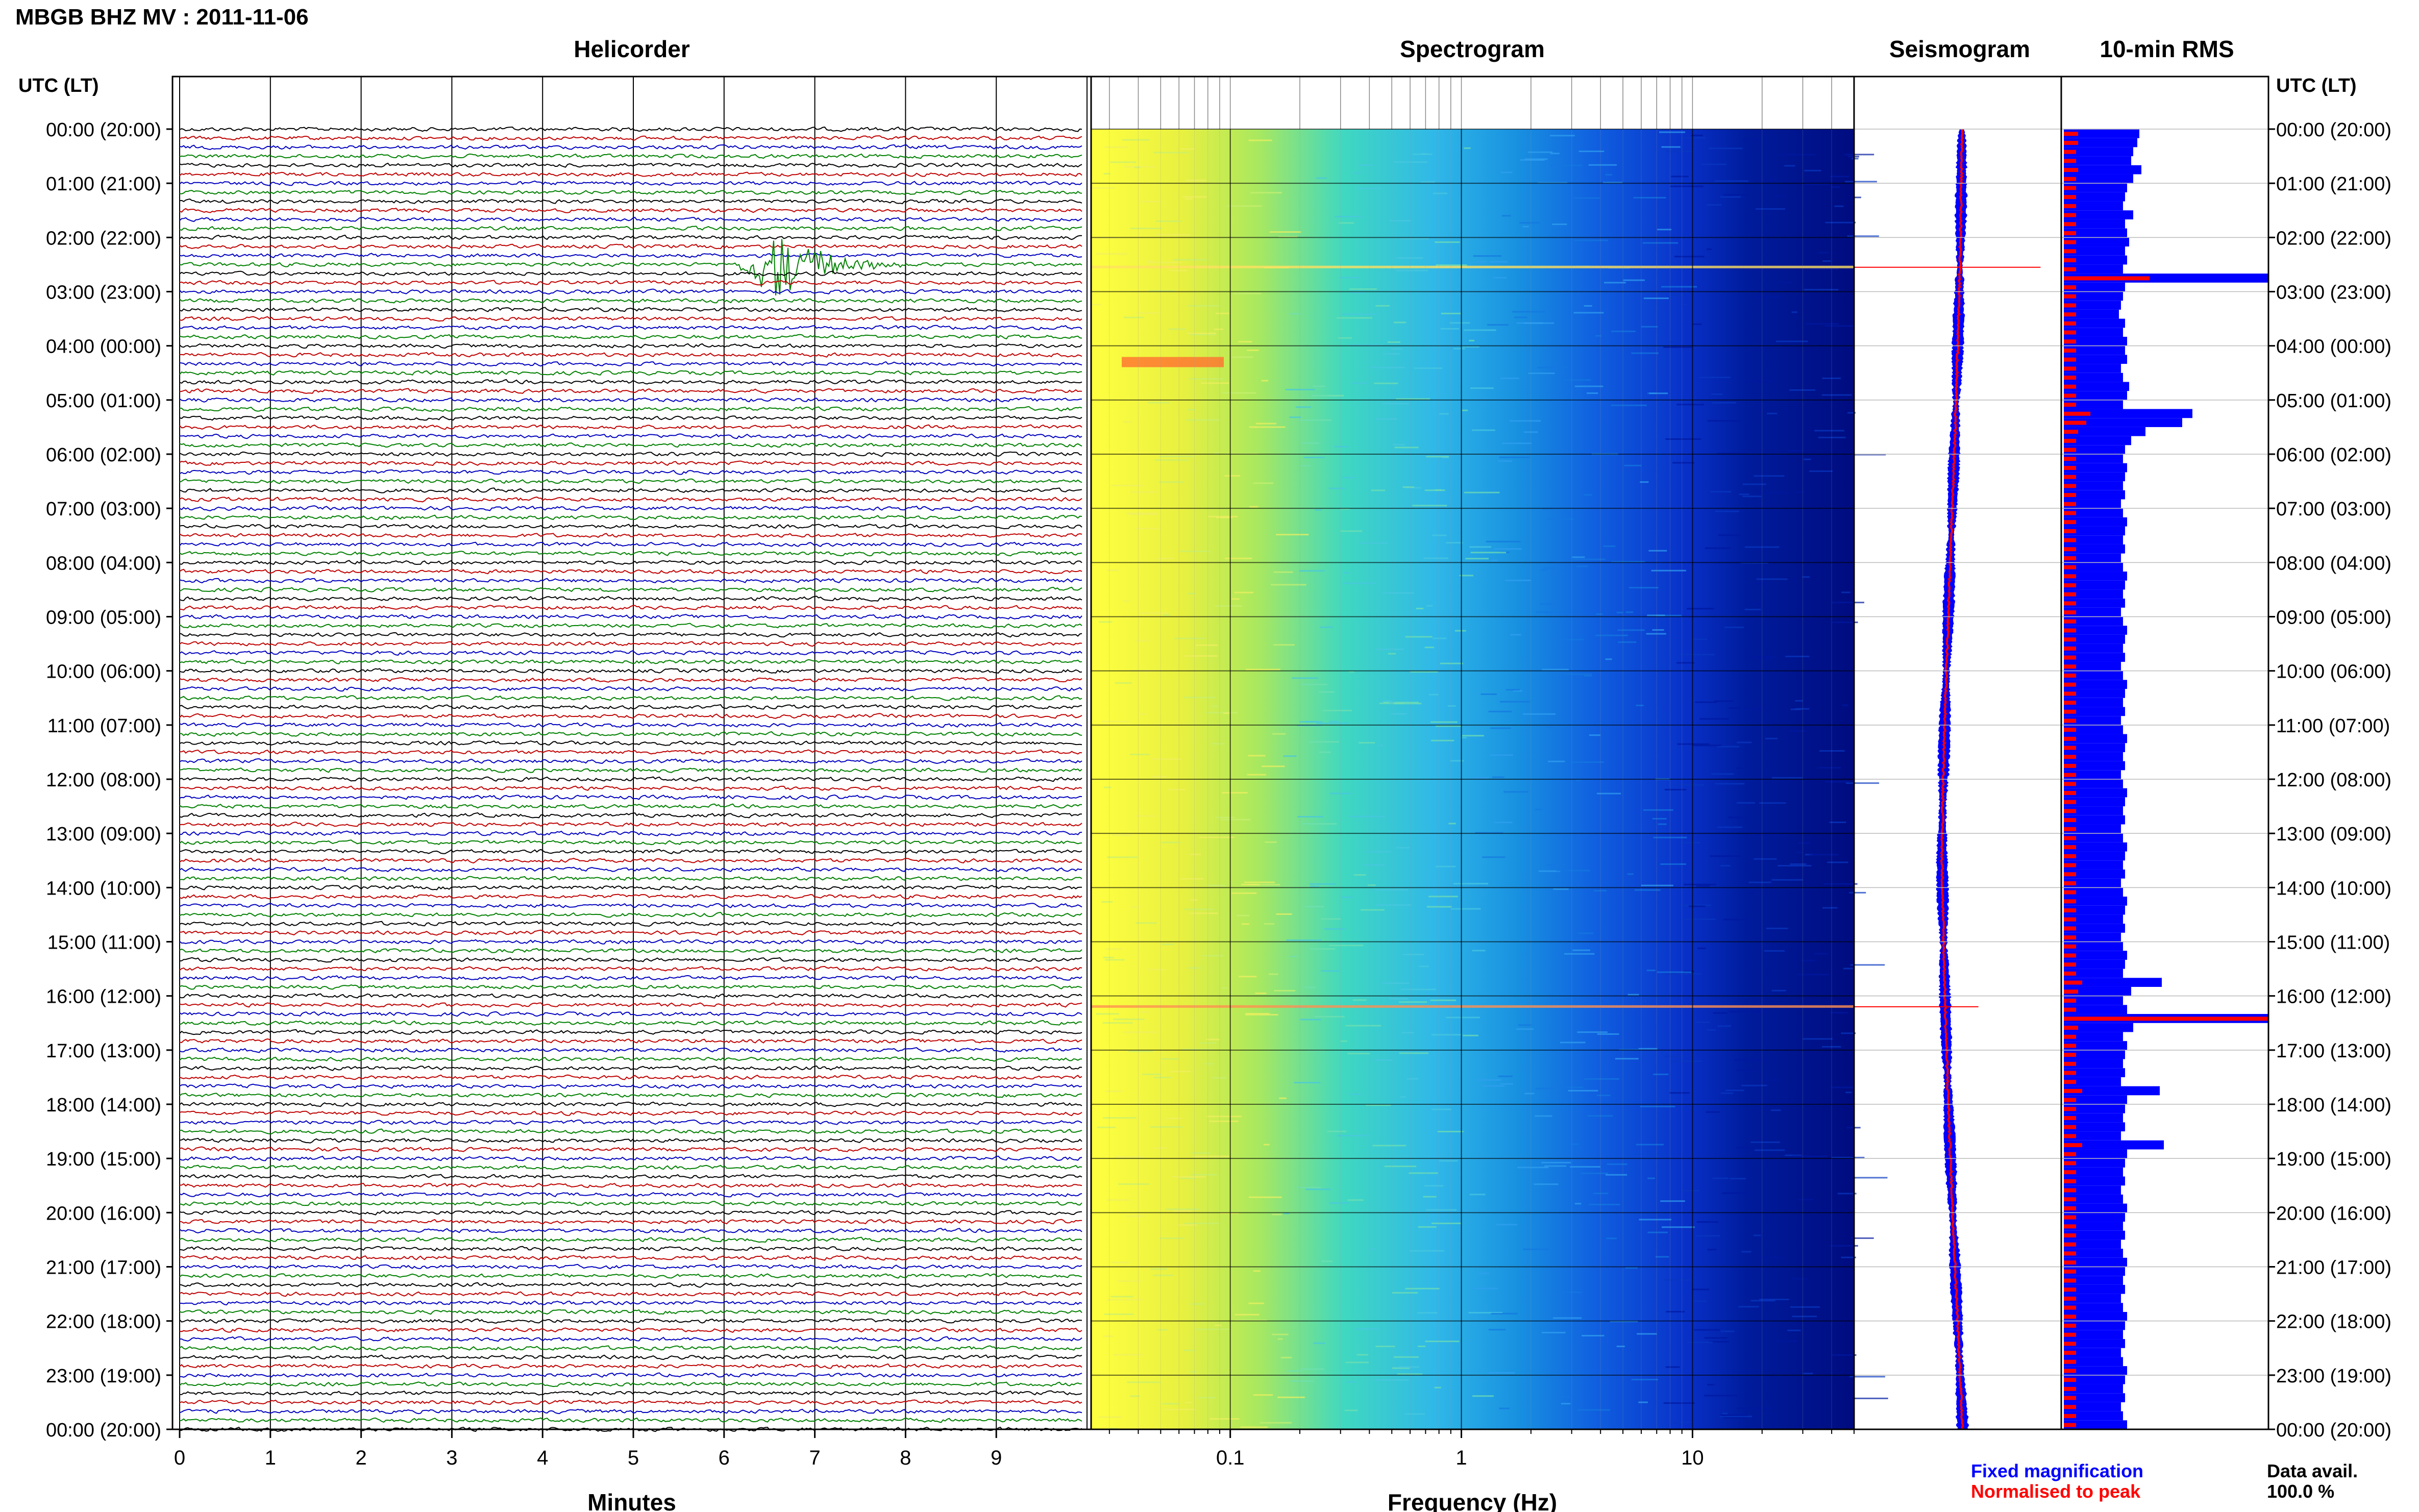  I want to click on left-time-label: 23:00 (19:00), so click(103, 1376).